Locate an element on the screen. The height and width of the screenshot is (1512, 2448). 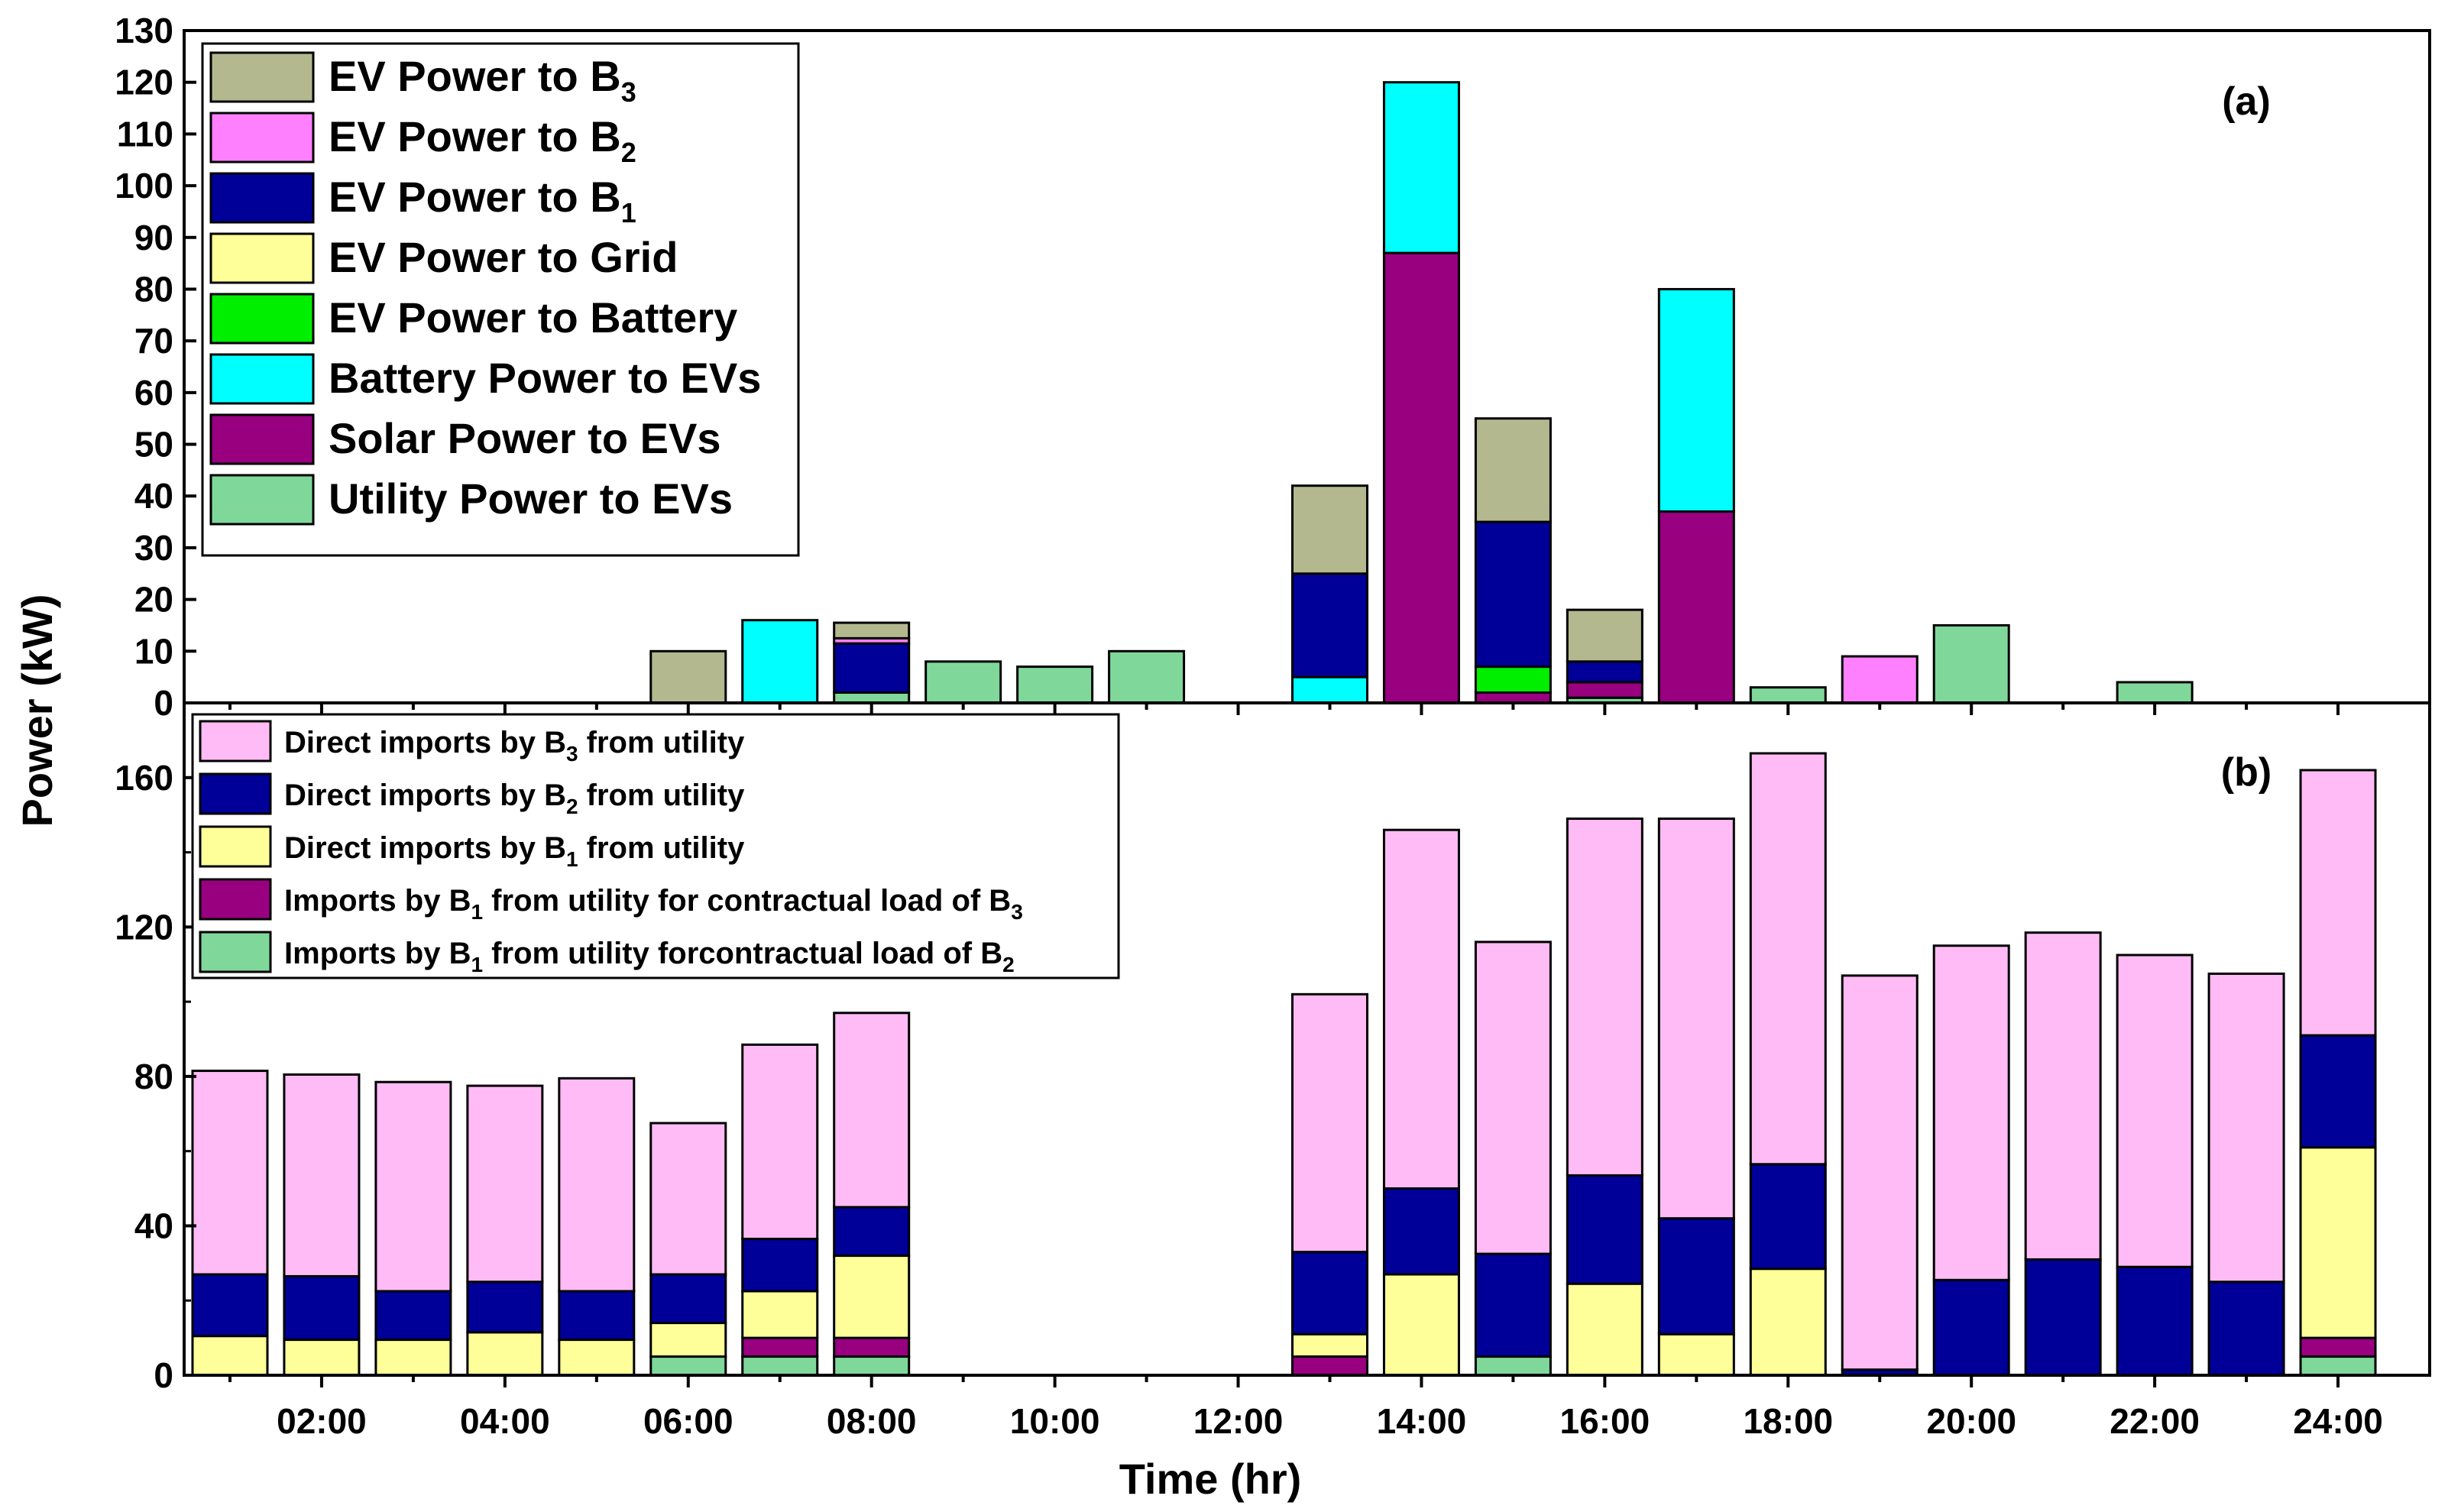
panel-a-y-ticks: 0 10 20 30 40 50 60 70 80 90 100 110 120 130 is located at coordinates (155, 367).